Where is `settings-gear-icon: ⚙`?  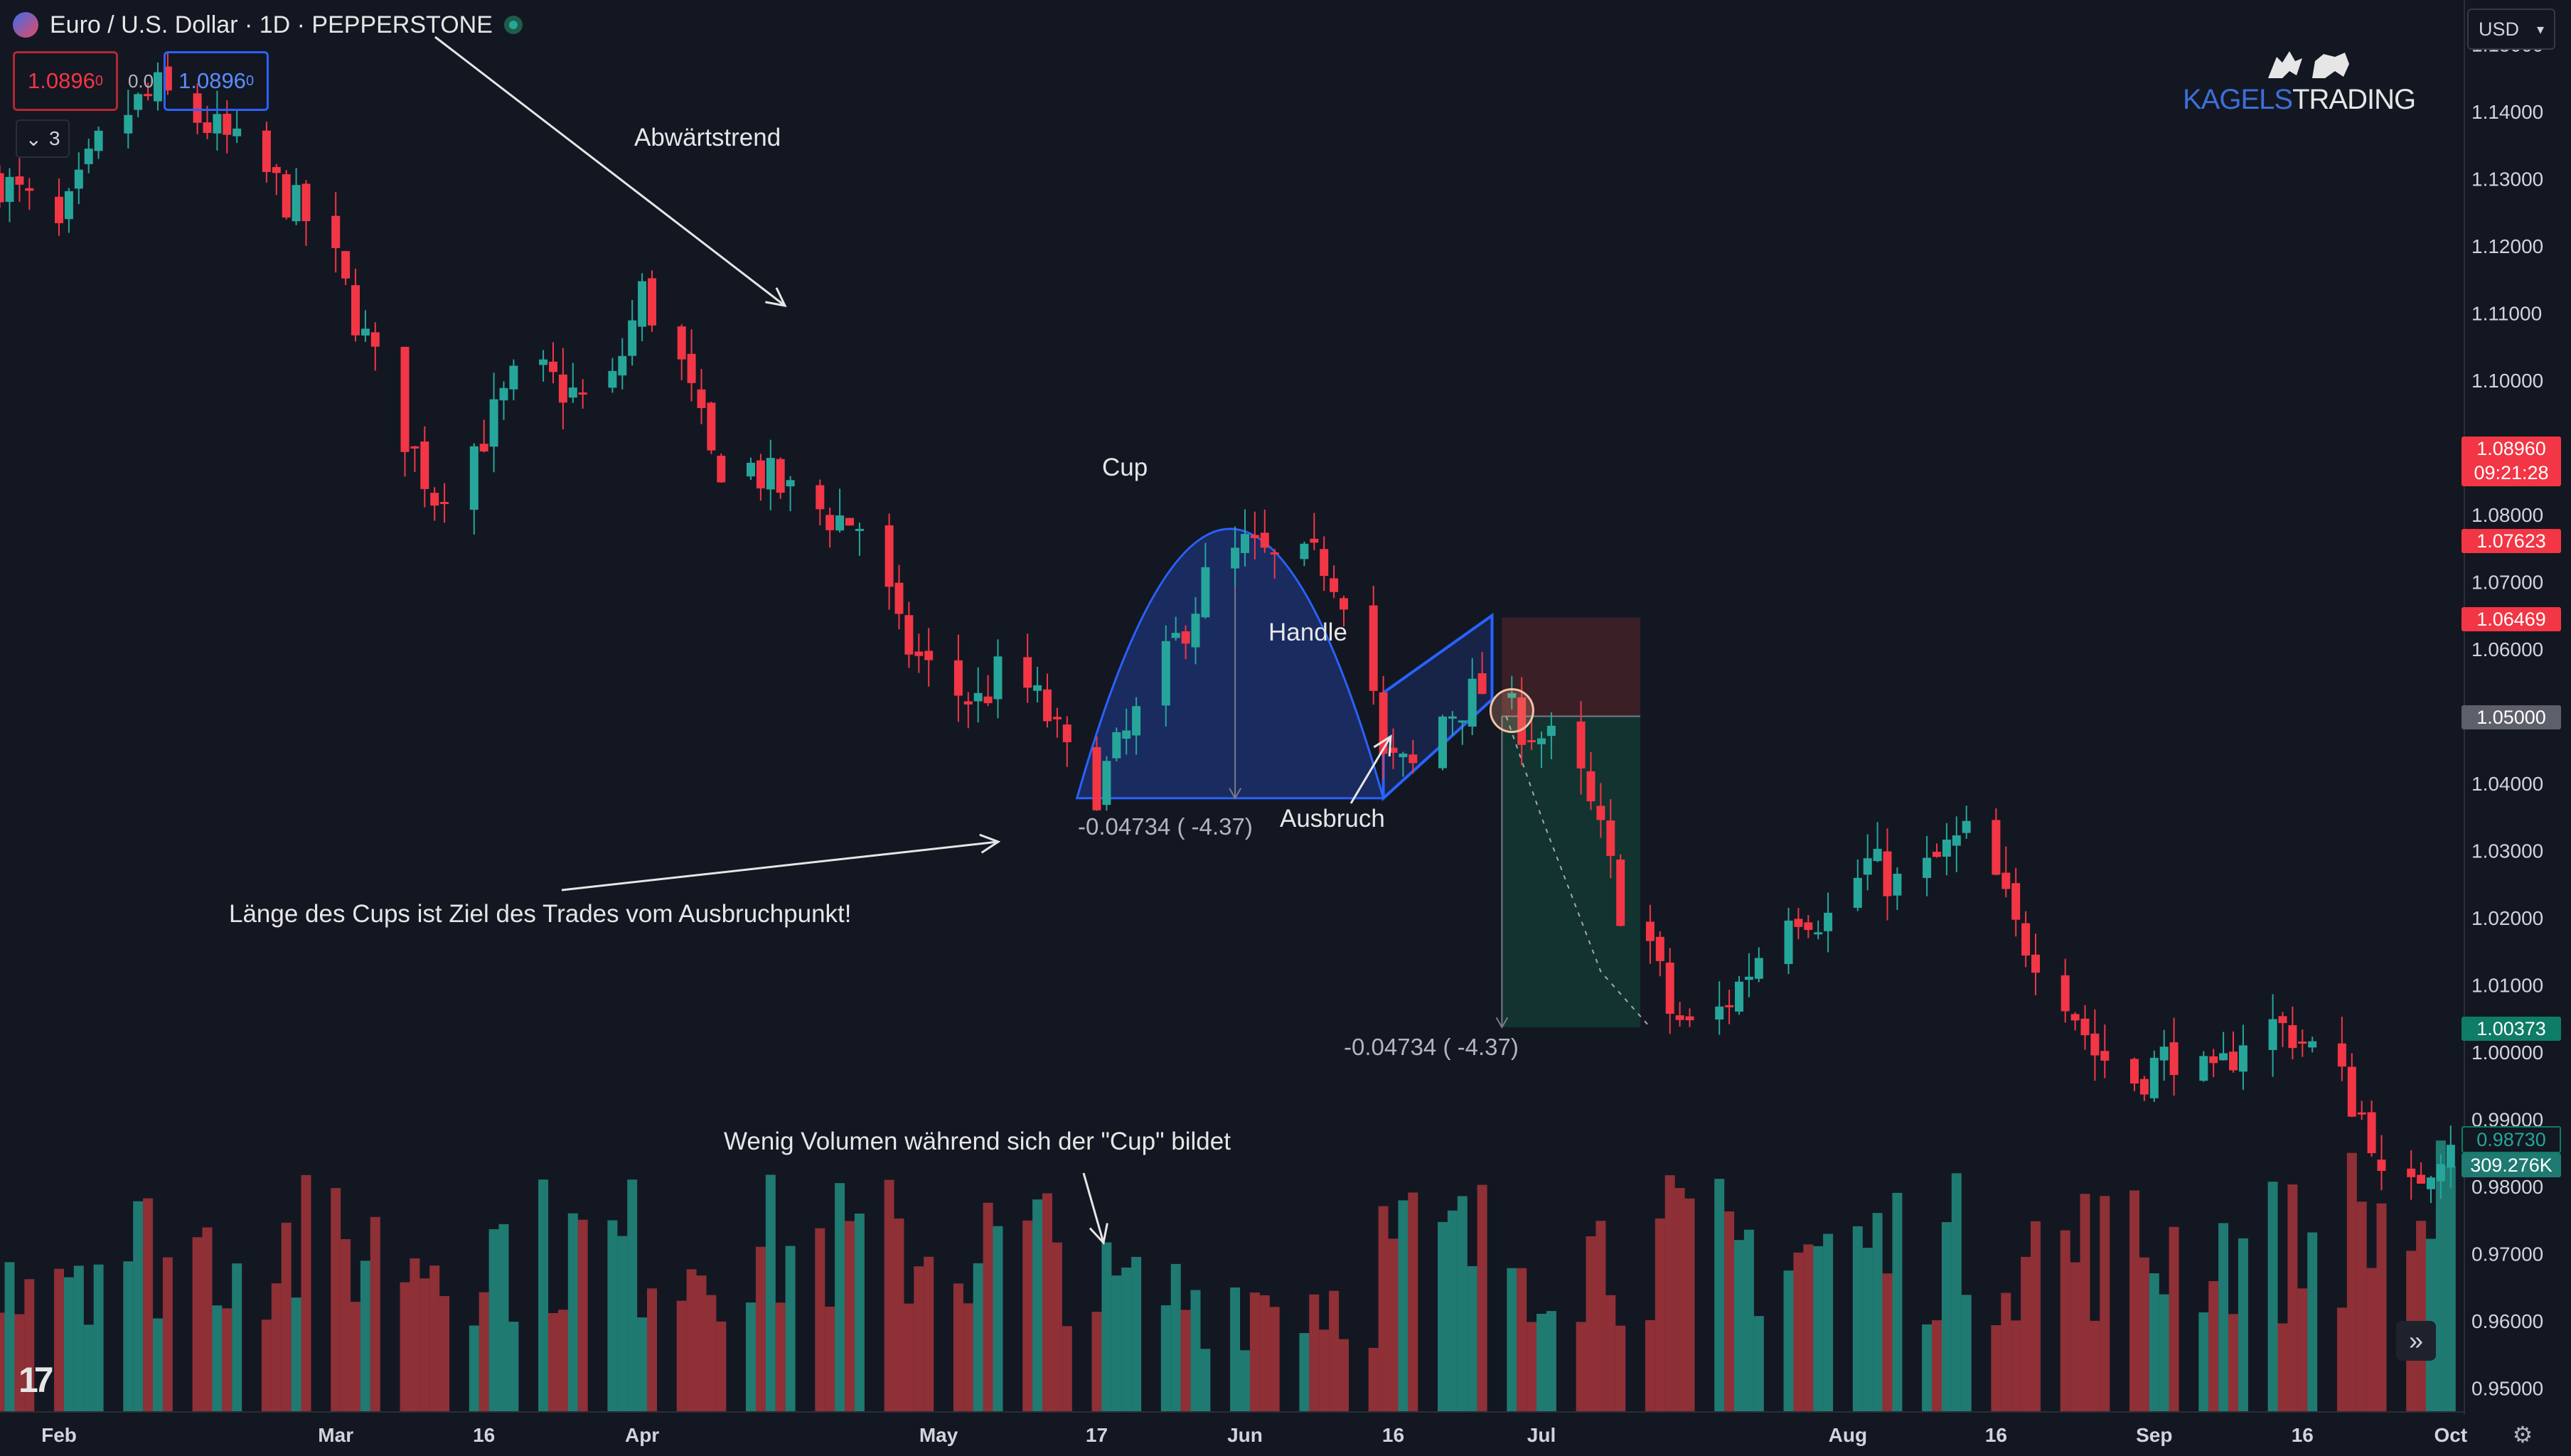 settings-gear-icon: ⚙ is located at coordinates (2523, 1434).